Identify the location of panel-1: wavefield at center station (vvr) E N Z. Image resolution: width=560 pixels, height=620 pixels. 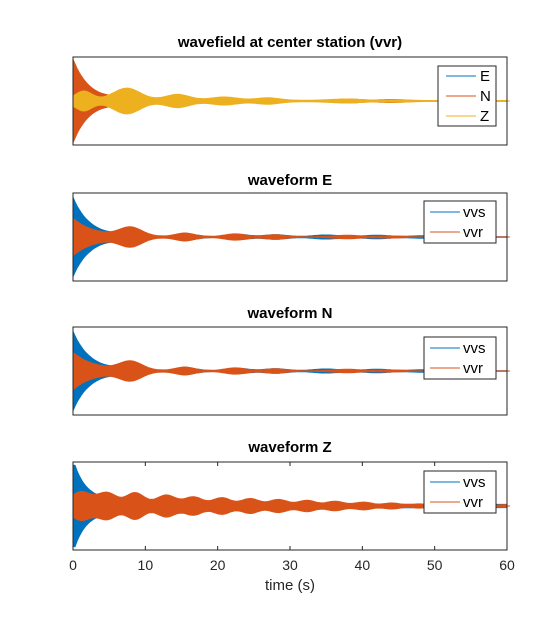
(291, 90).